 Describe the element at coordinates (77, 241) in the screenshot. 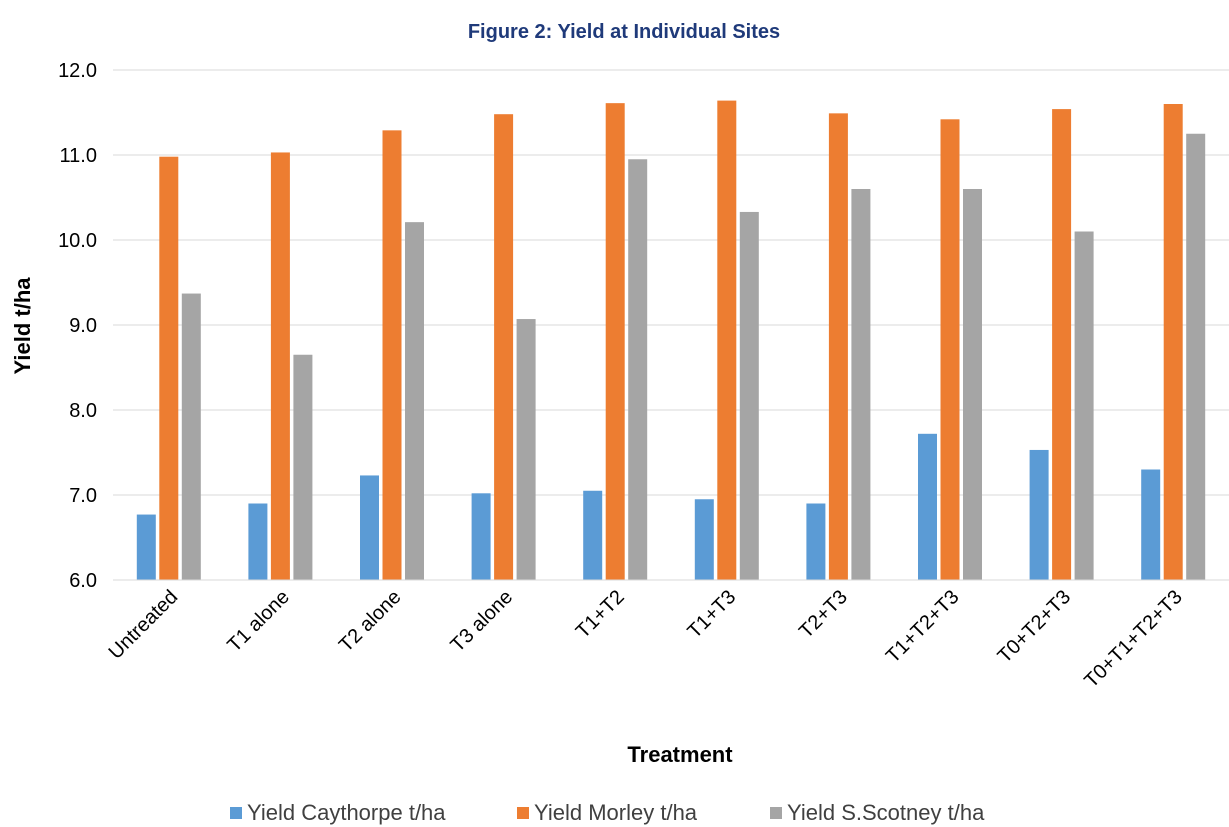

I see `y-tick-label: 10.0` at that location.